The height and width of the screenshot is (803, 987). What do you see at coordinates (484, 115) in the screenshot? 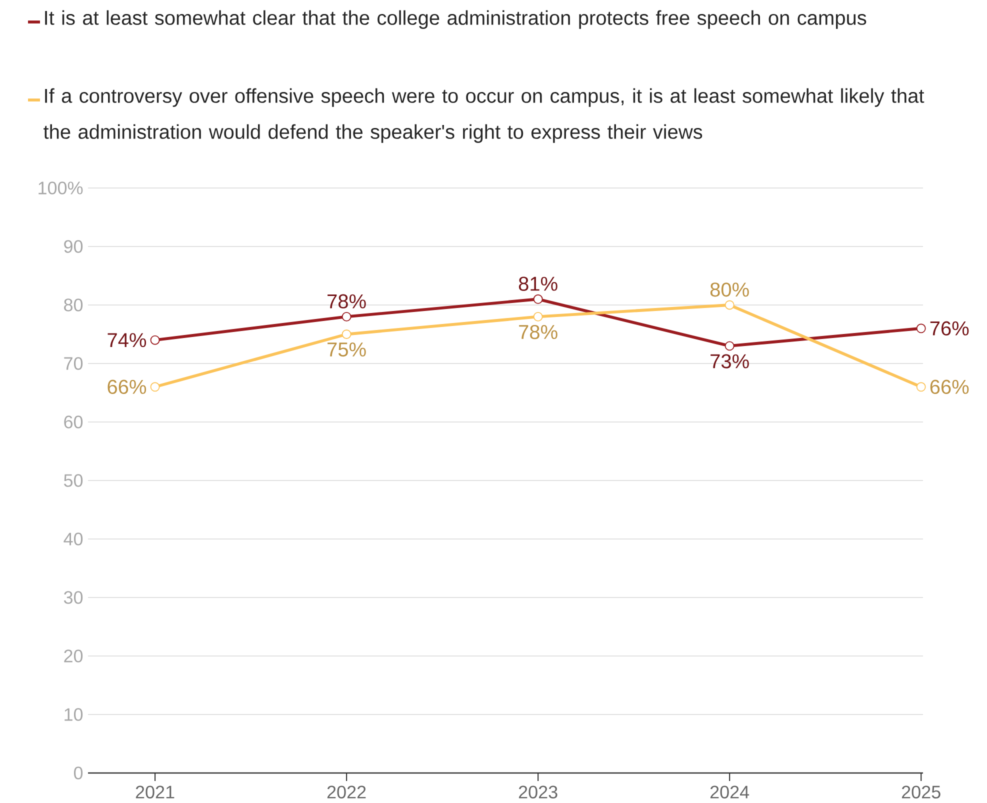
I see `legend-label: If a controversy over offensive speech were to occur on campus, it is at least somewhat likely that the administration would defend the speaker's right to express their views` at bounding box center [484, 115].